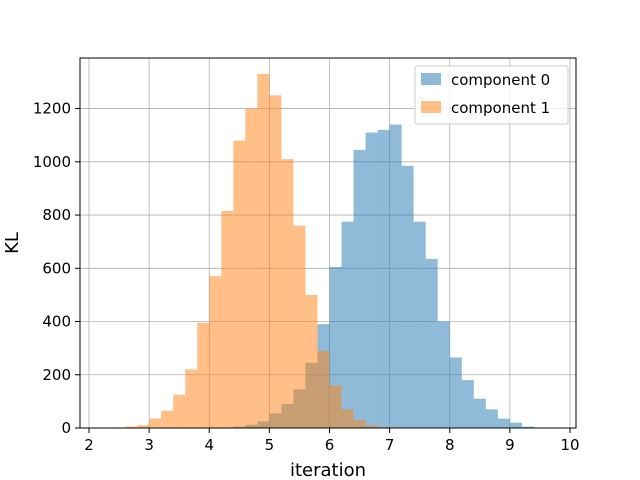 Image resolution: width=640 pixels, height=480 pixels. Describe the element at coordinates (89, 445) in the screenshot. I see `x-tick-label: 2` at that location.